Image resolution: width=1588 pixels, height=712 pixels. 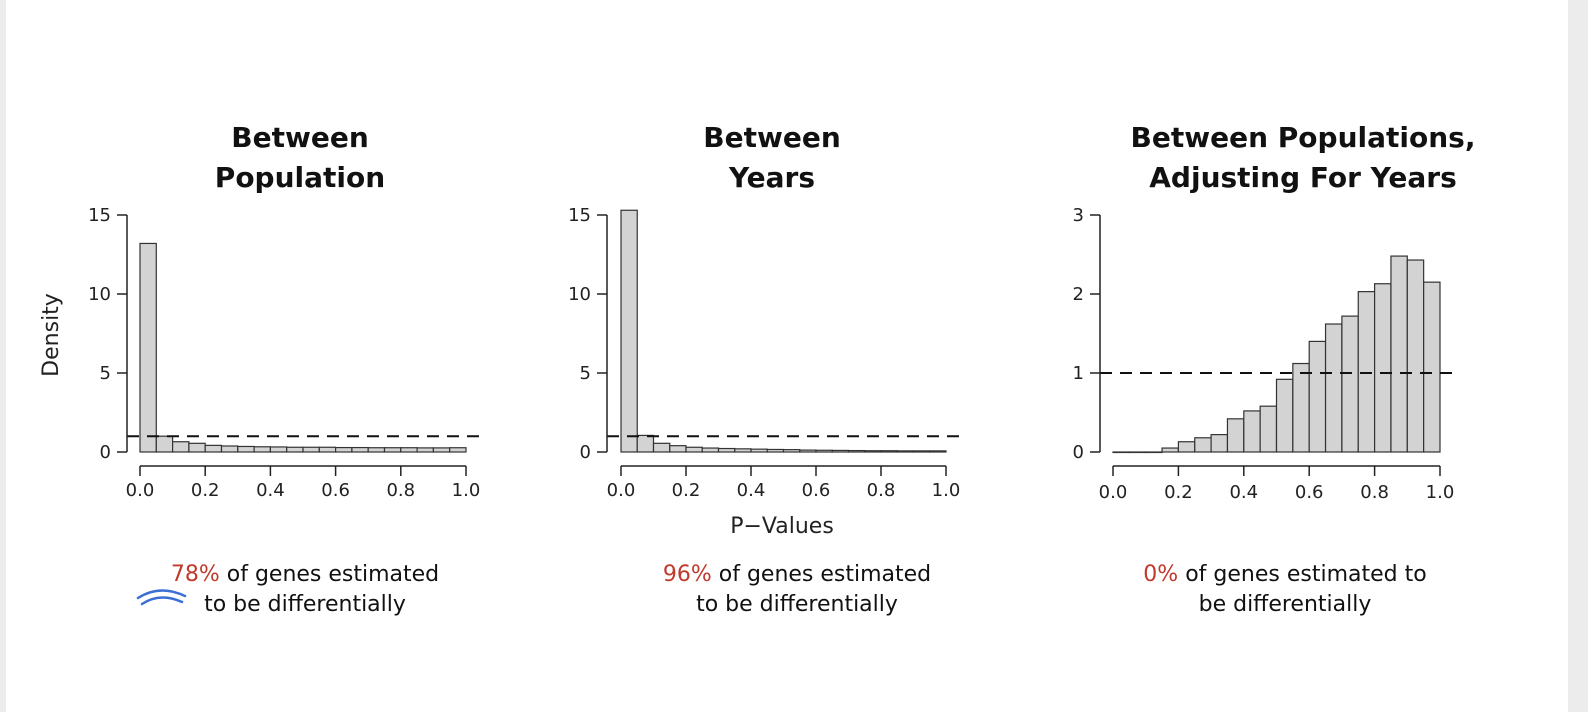 What do you see at coordinates (764, 353) in the screenshot?
I see `histogram-between-years: 0 5 10 15 0.0 0.2 0.4 0.6 0.8 1.0` at bounding box center [764, 353].